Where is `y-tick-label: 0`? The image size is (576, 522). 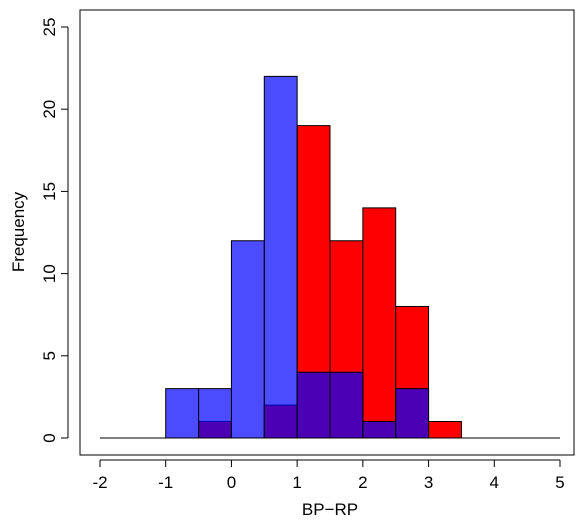
y-tick-label: 0 is located at coordinates (49, 437).